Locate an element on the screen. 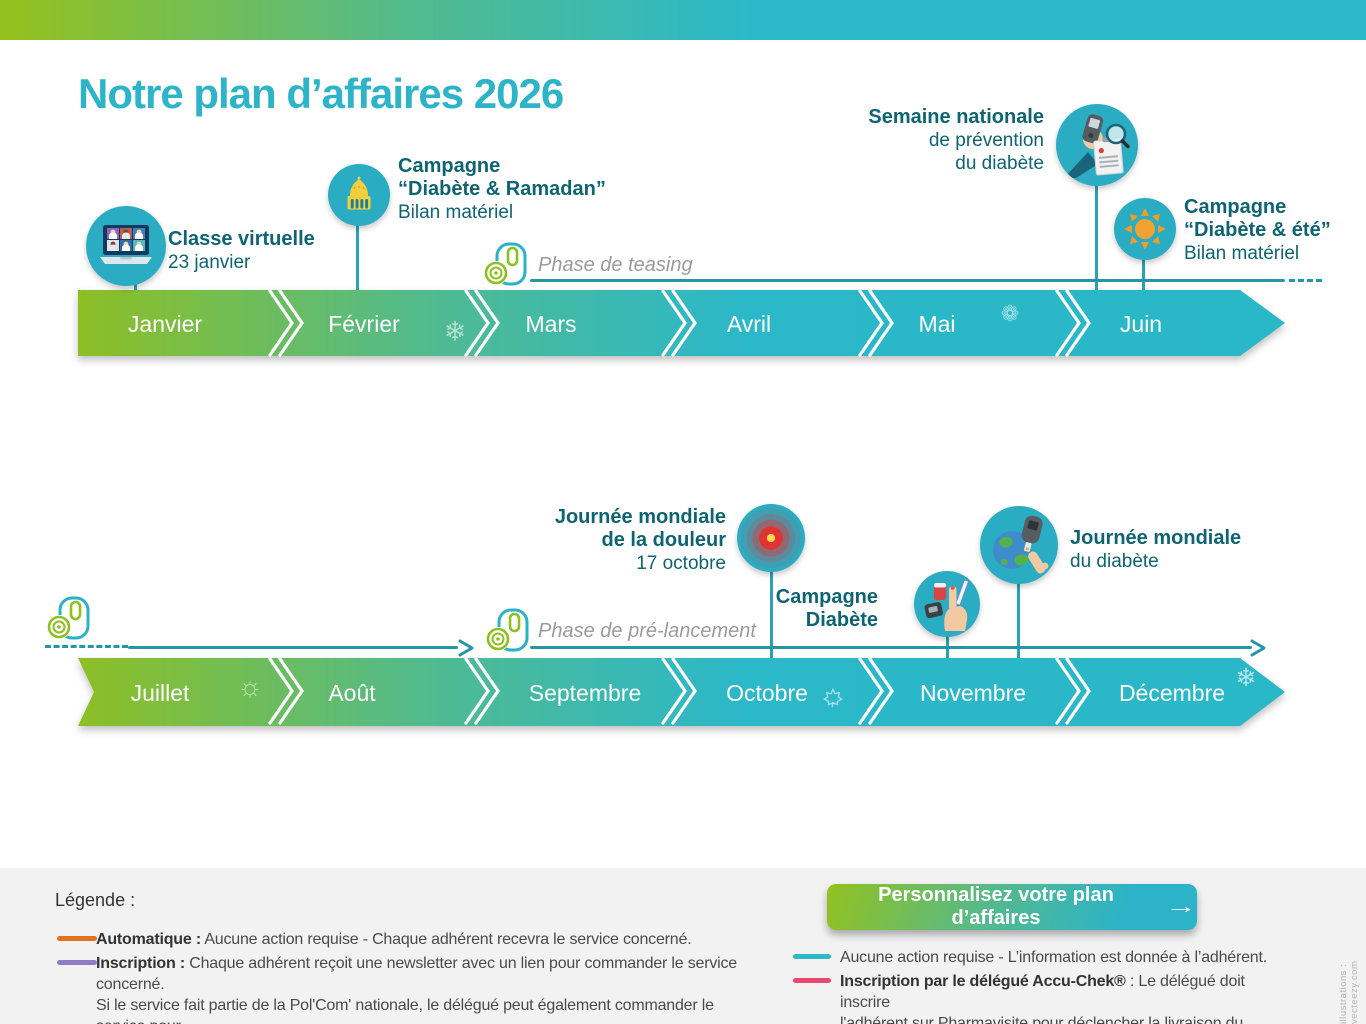  month-fevrier: Février is located at coordinates (364, 324).